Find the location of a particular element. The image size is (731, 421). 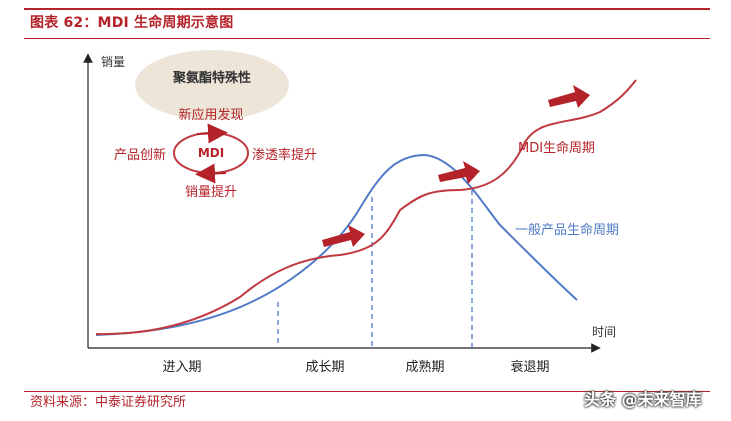

source-note: 资料来源：中泰证券研究所 is located at coordinates (108, 402).